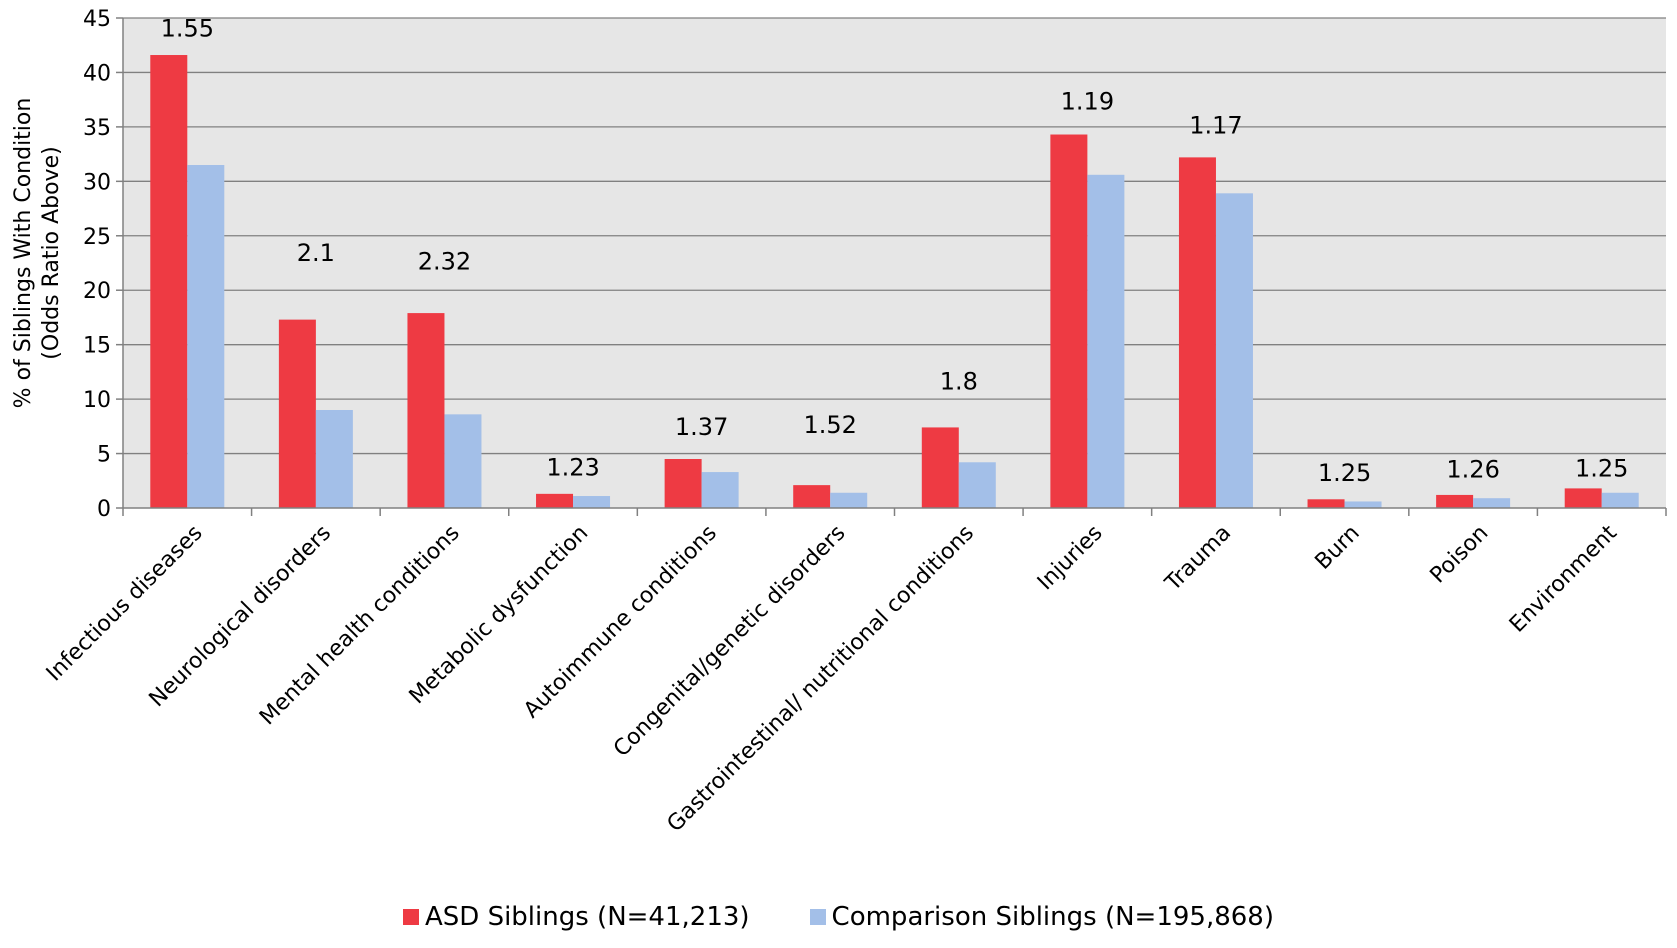 This screenshot has height=948, width=1677. What do you see at coordinates (701, 427) in the screenshot?
I see `odds-ratio-label: 1.37` at bounding box center [701, 427].